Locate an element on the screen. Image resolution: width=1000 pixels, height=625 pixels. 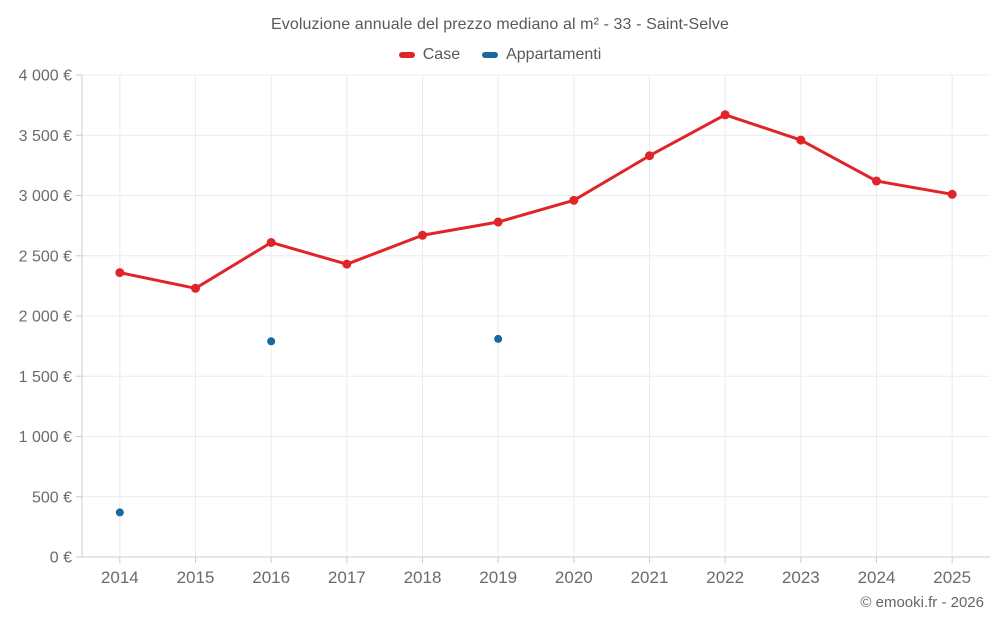
legend-label-appartamenti: Appartamenti is located at coordinates (554, 54).